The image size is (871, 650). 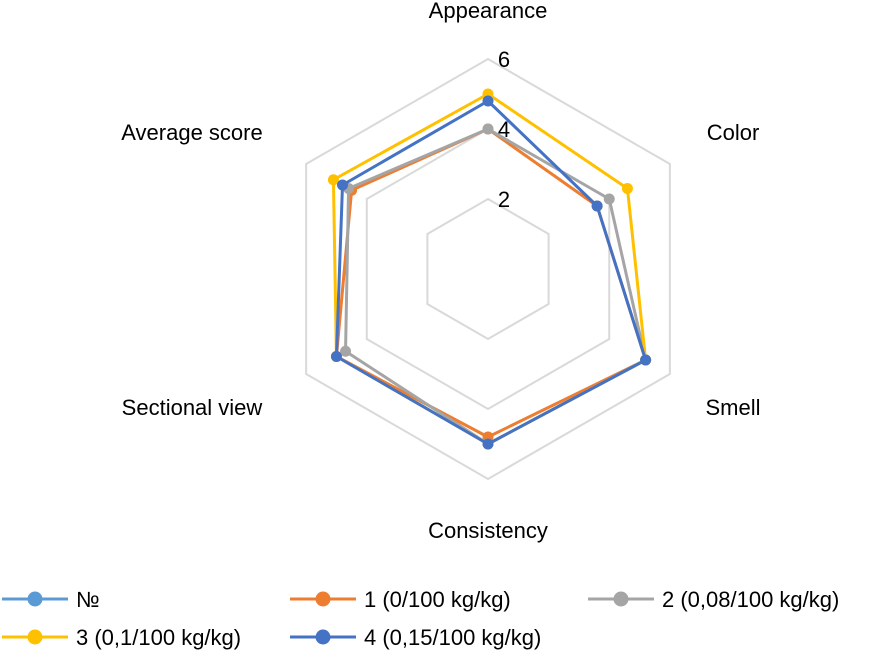 What do you see at coordinates (750, 599) in the screenshot?
I see `legend-label: 2 (0,08/100 kg/kg)` at bounding box center [750, 599].